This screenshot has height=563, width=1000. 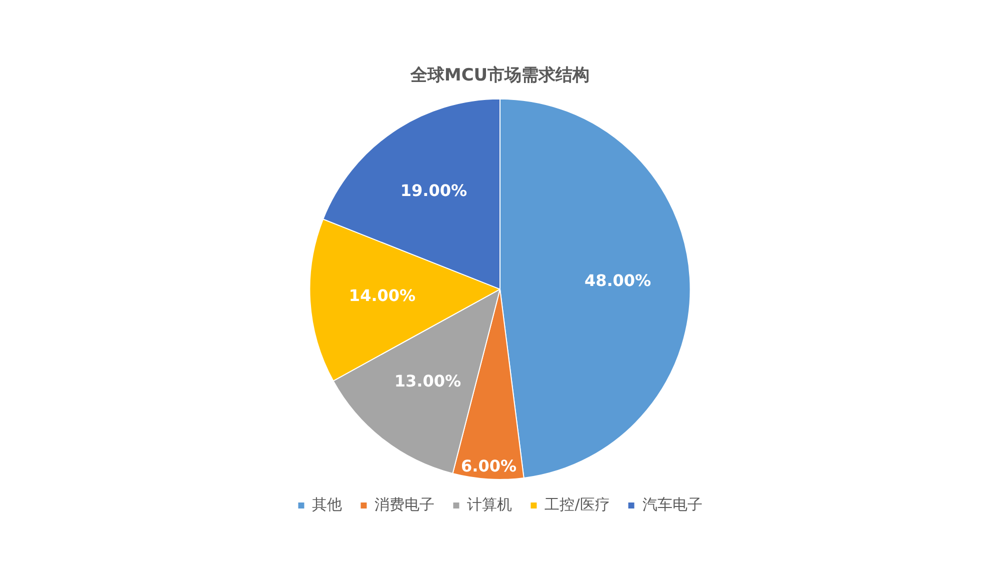 I want to click on data-label: 13.00%, so click(x=428, y=381).